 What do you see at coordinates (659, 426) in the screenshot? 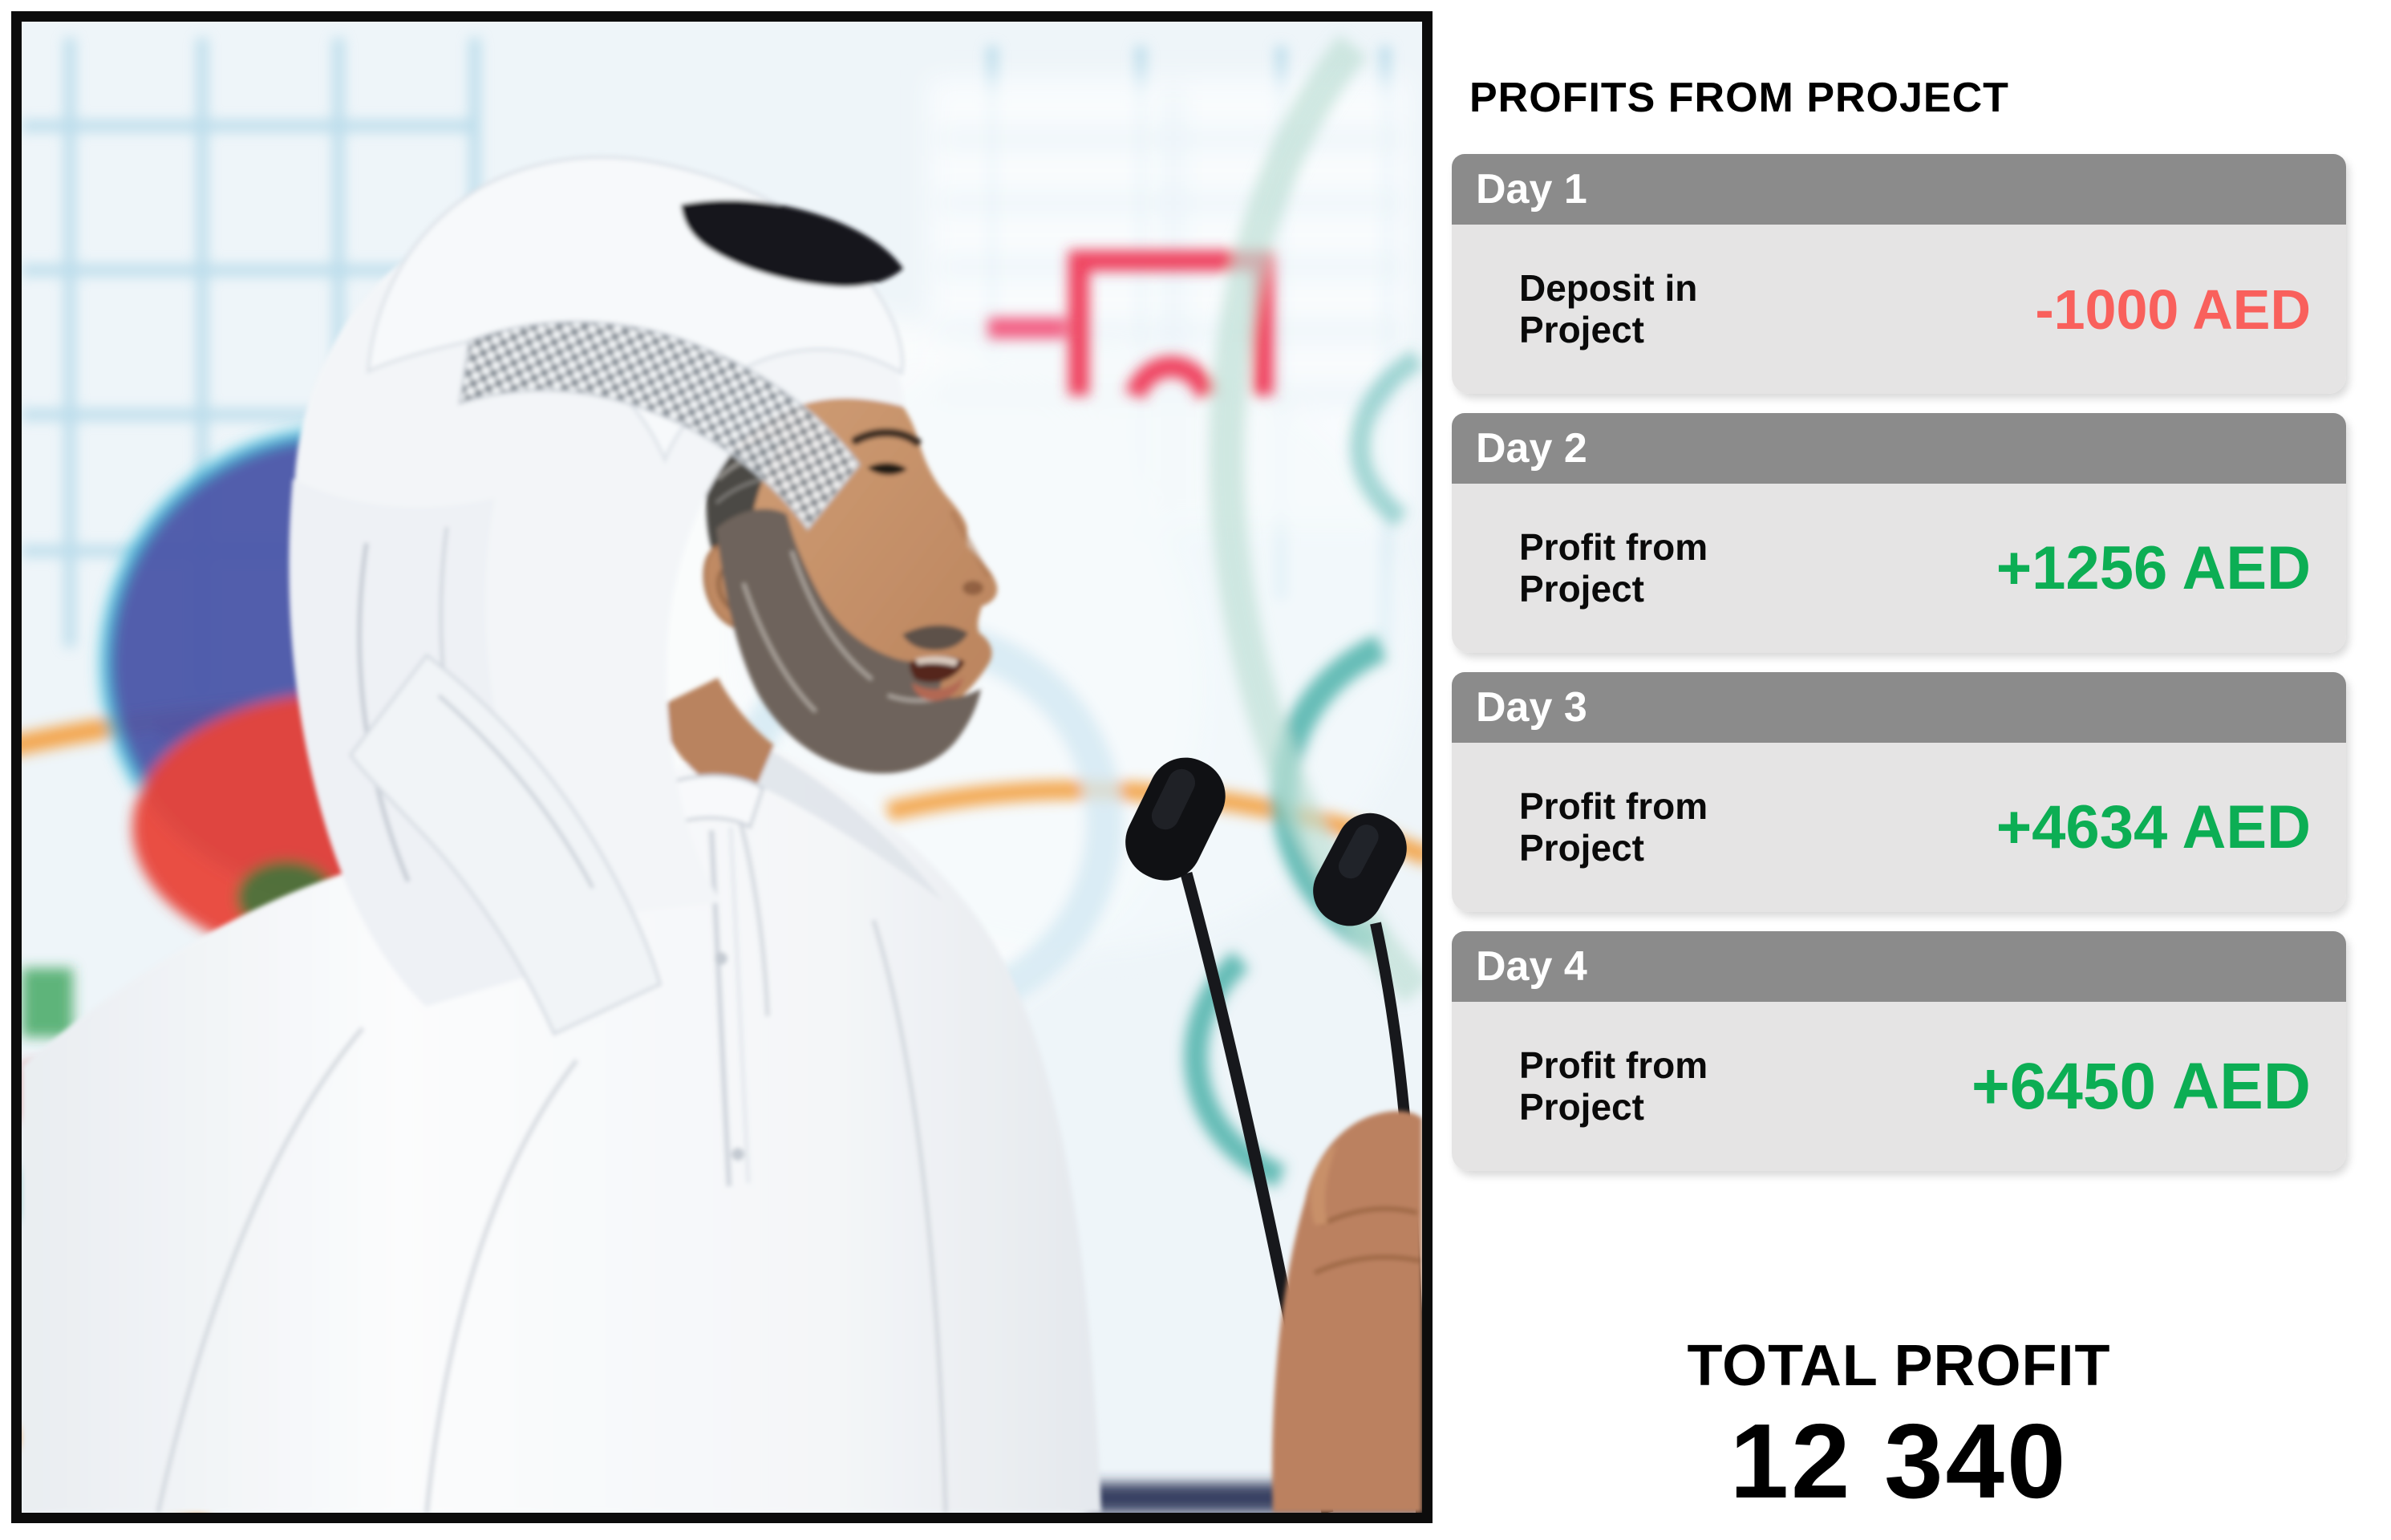
I see `ghutra-mesh-band` at bounding box center [659, 426].